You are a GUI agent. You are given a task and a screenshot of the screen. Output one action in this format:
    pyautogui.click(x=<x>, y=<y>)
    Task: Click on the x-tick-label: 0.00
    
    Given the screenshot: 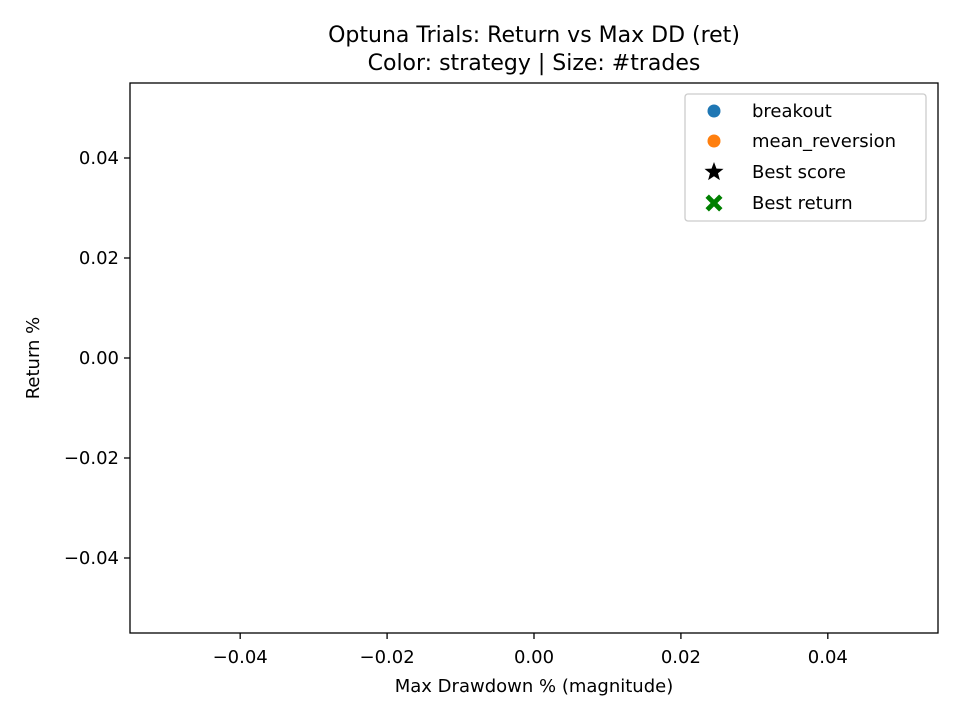 What is the action you would take?
    pyautogui.click(x=534, y=657)
    